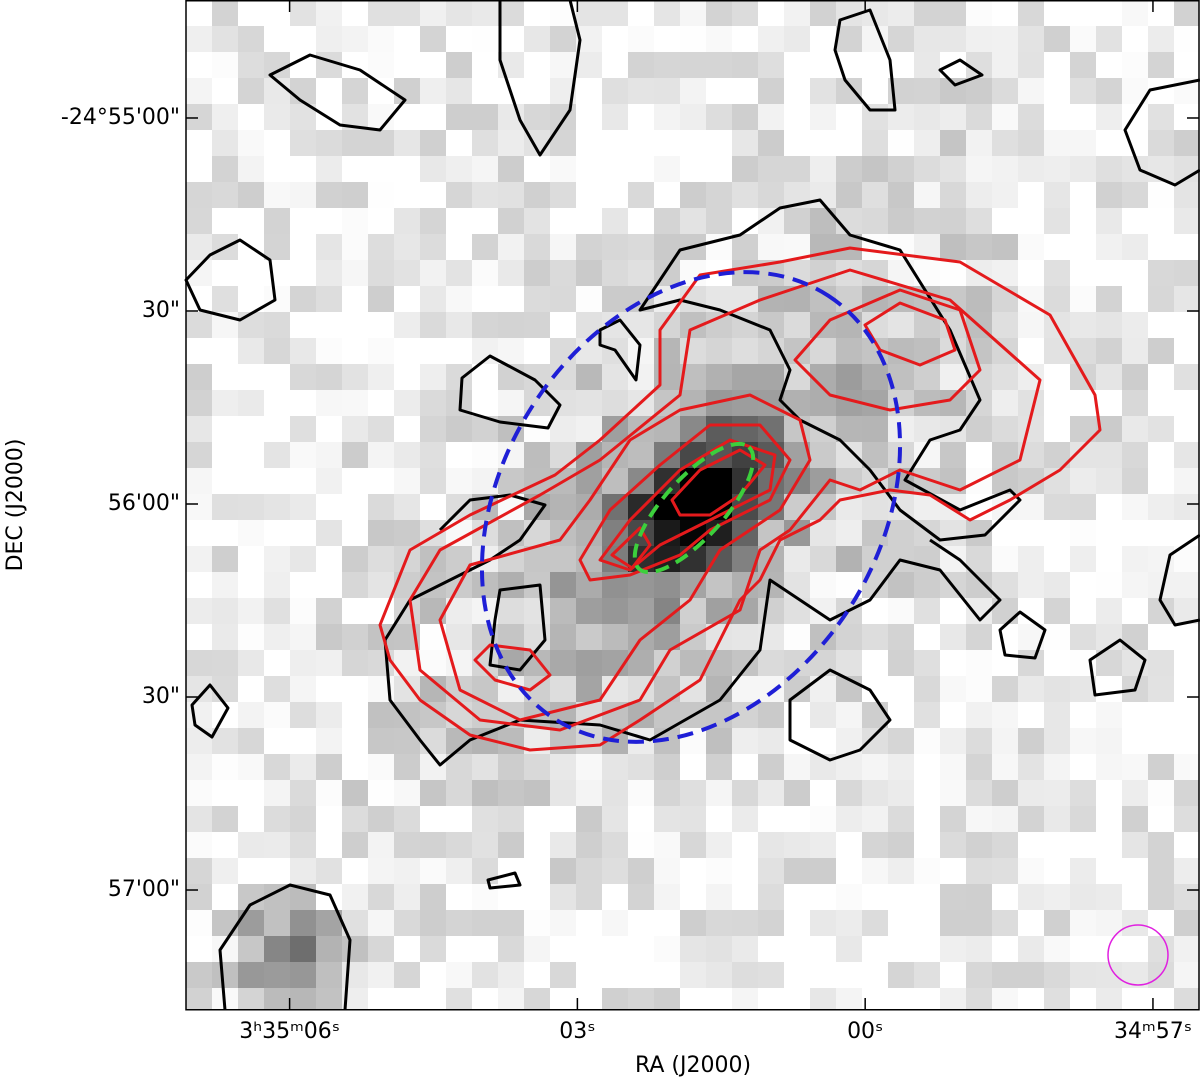 This screenshot has width=1200, height=1084. Describe the element at coordinates (693, 1065) in the screenshot. I see `x-axis-label: RA (J2000)` at that location.